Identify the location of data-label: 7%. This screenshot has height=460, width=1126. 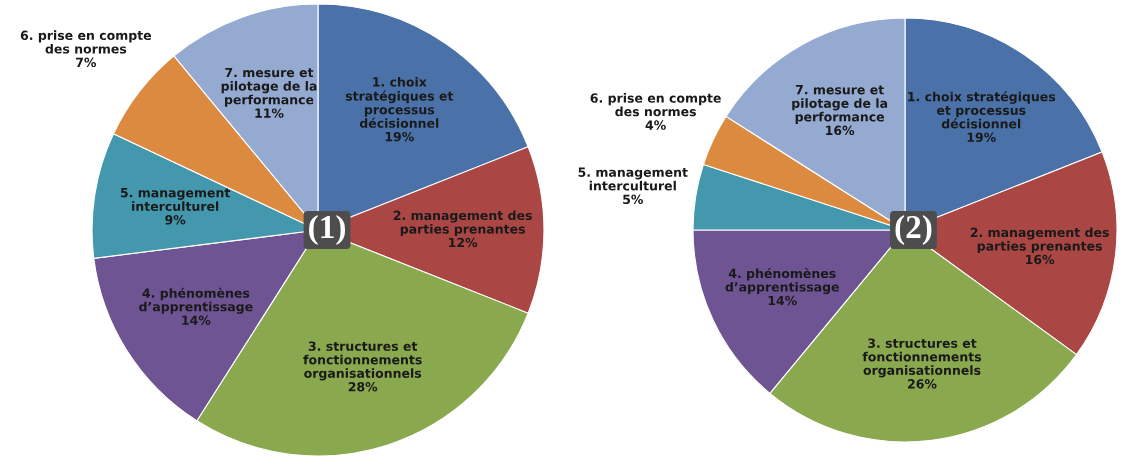
(86, 62).